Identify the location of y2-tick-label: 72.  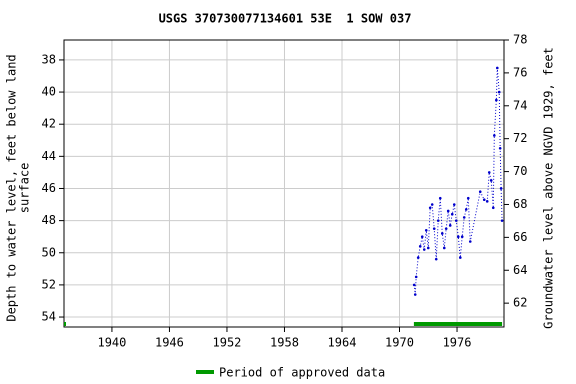
(520, 138).